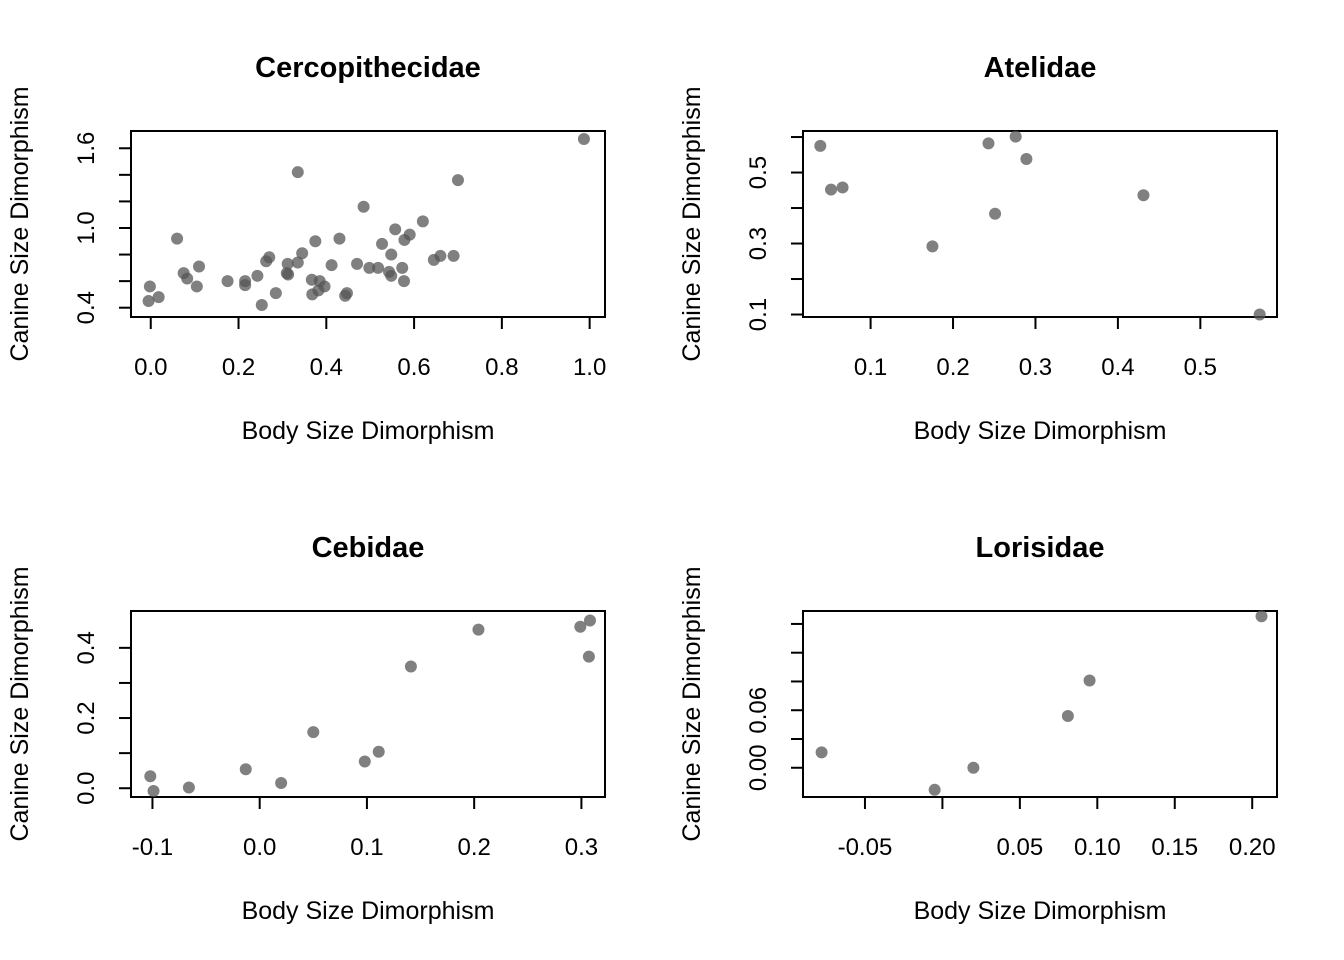 The image size is (1344, 960). What do you see at coordinates (86, 788) in the screenshot?
I see `y-tick-label: 0.0` at bounding box center [86, 788].